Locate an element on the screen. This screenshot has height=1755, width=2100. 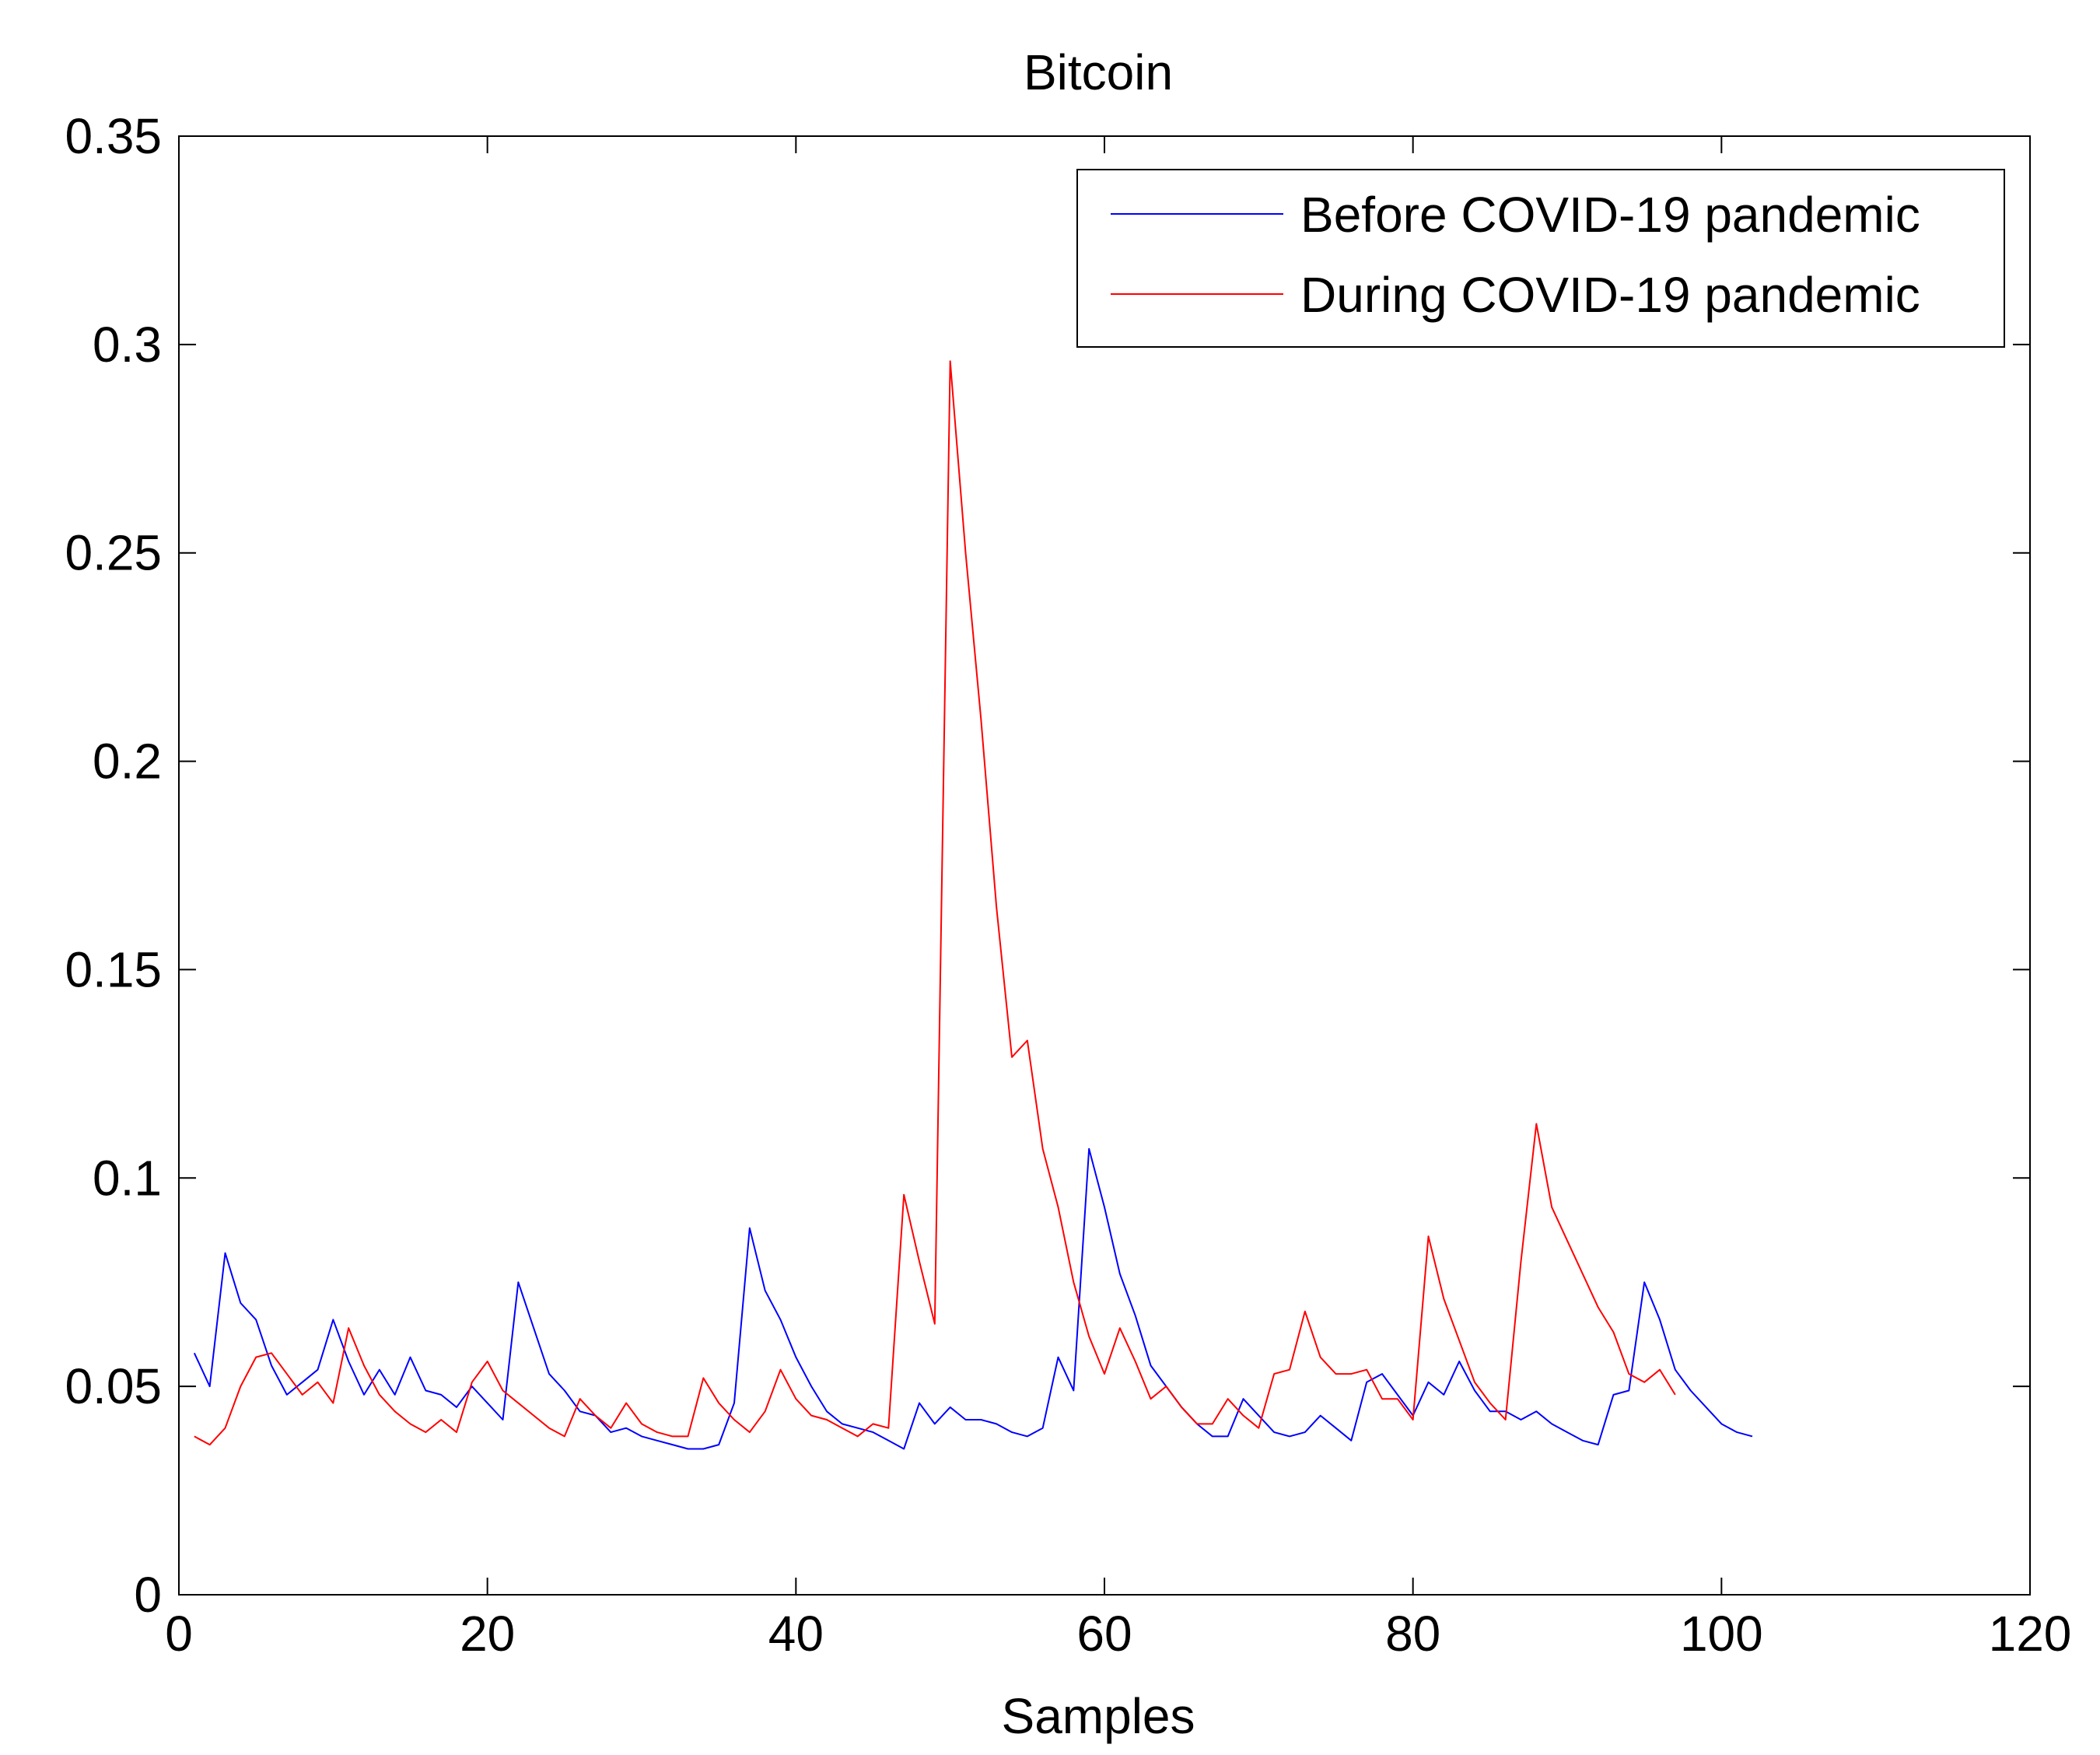
y-tick-label: 0.15 is located at coordinates (114, 969).